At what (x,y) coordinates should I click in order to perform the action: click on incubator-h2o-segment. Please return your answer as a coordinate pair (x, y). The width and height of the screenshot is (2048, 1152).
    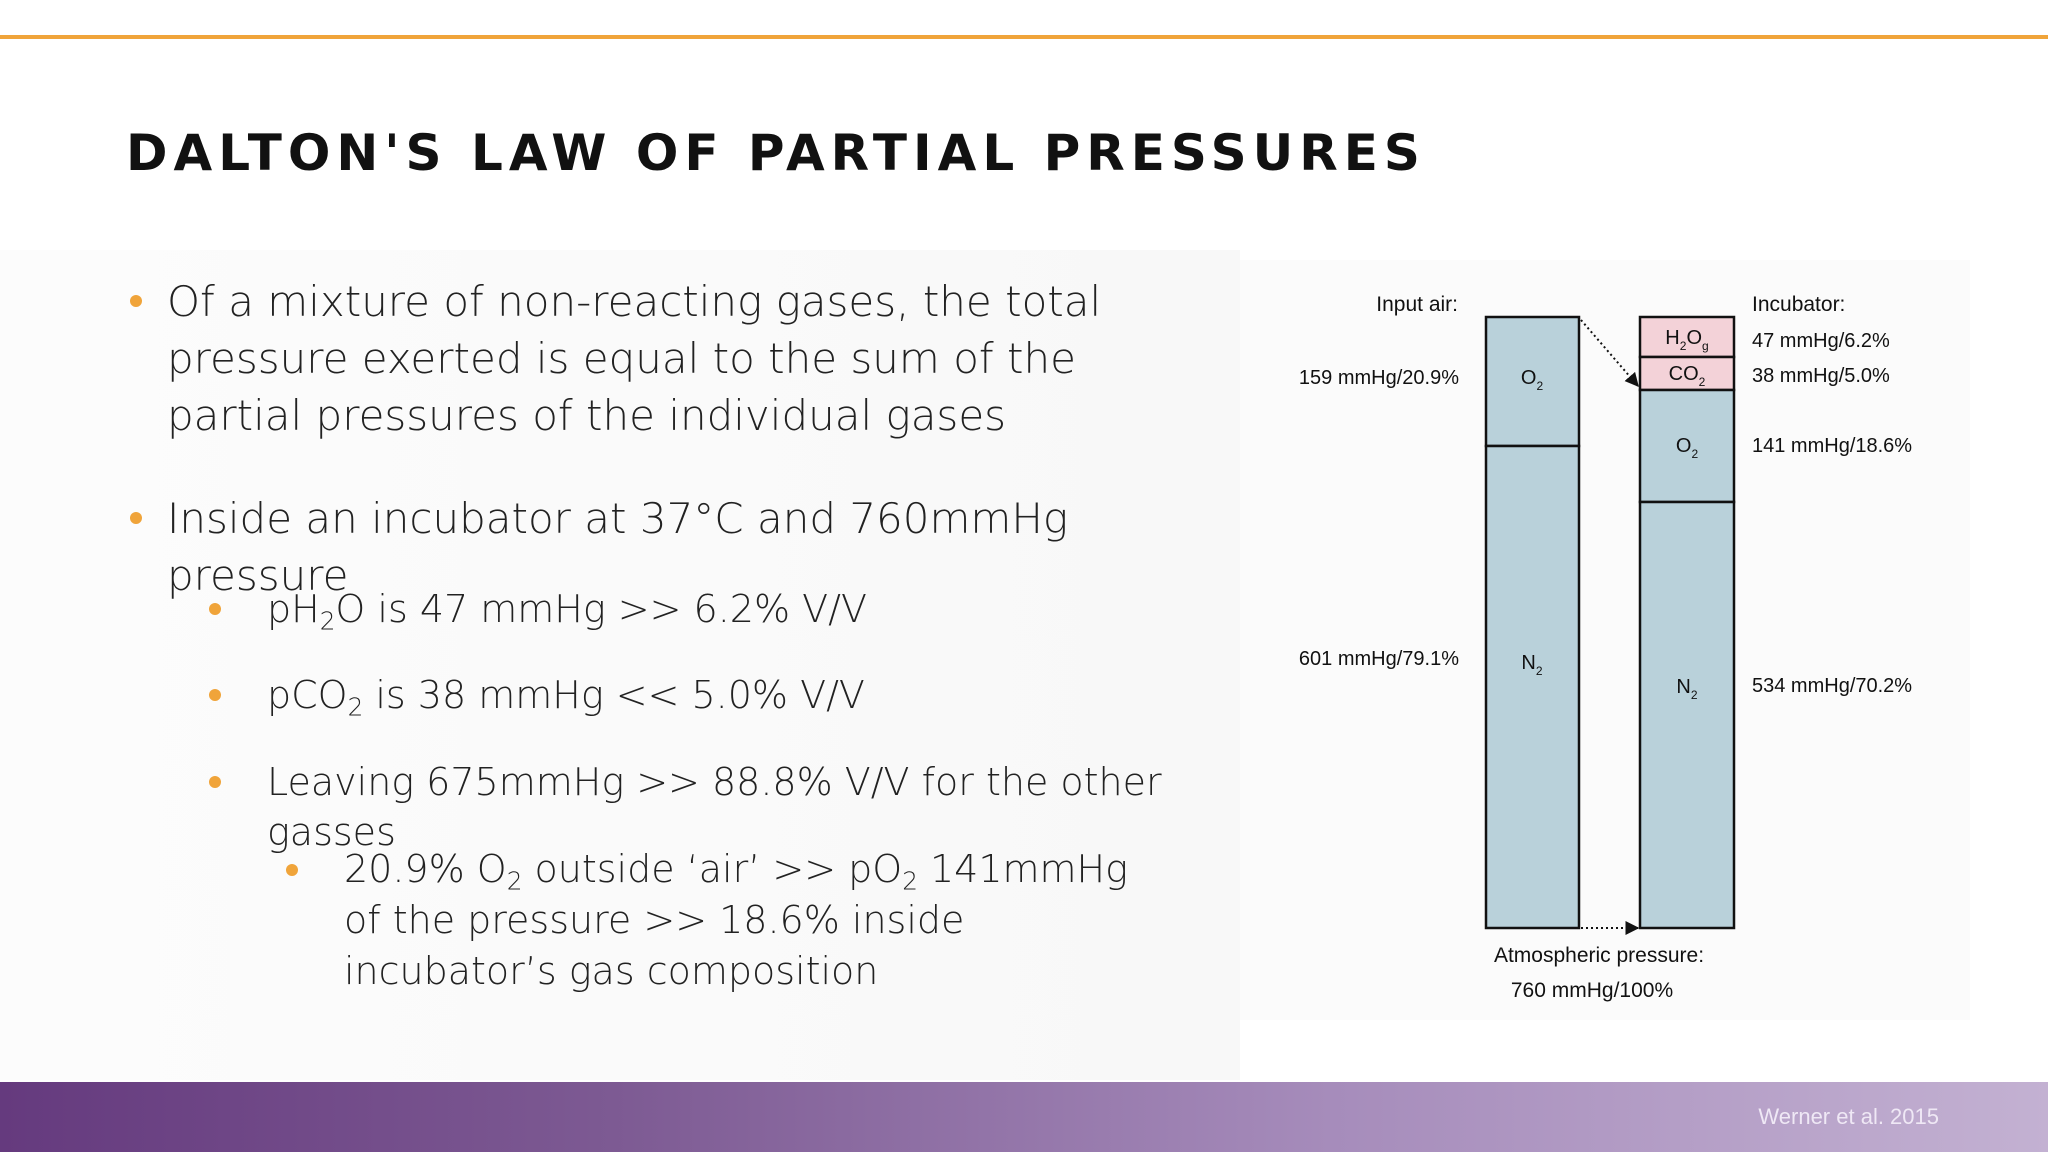
    Looking at the image, I should click on (1687, 337).